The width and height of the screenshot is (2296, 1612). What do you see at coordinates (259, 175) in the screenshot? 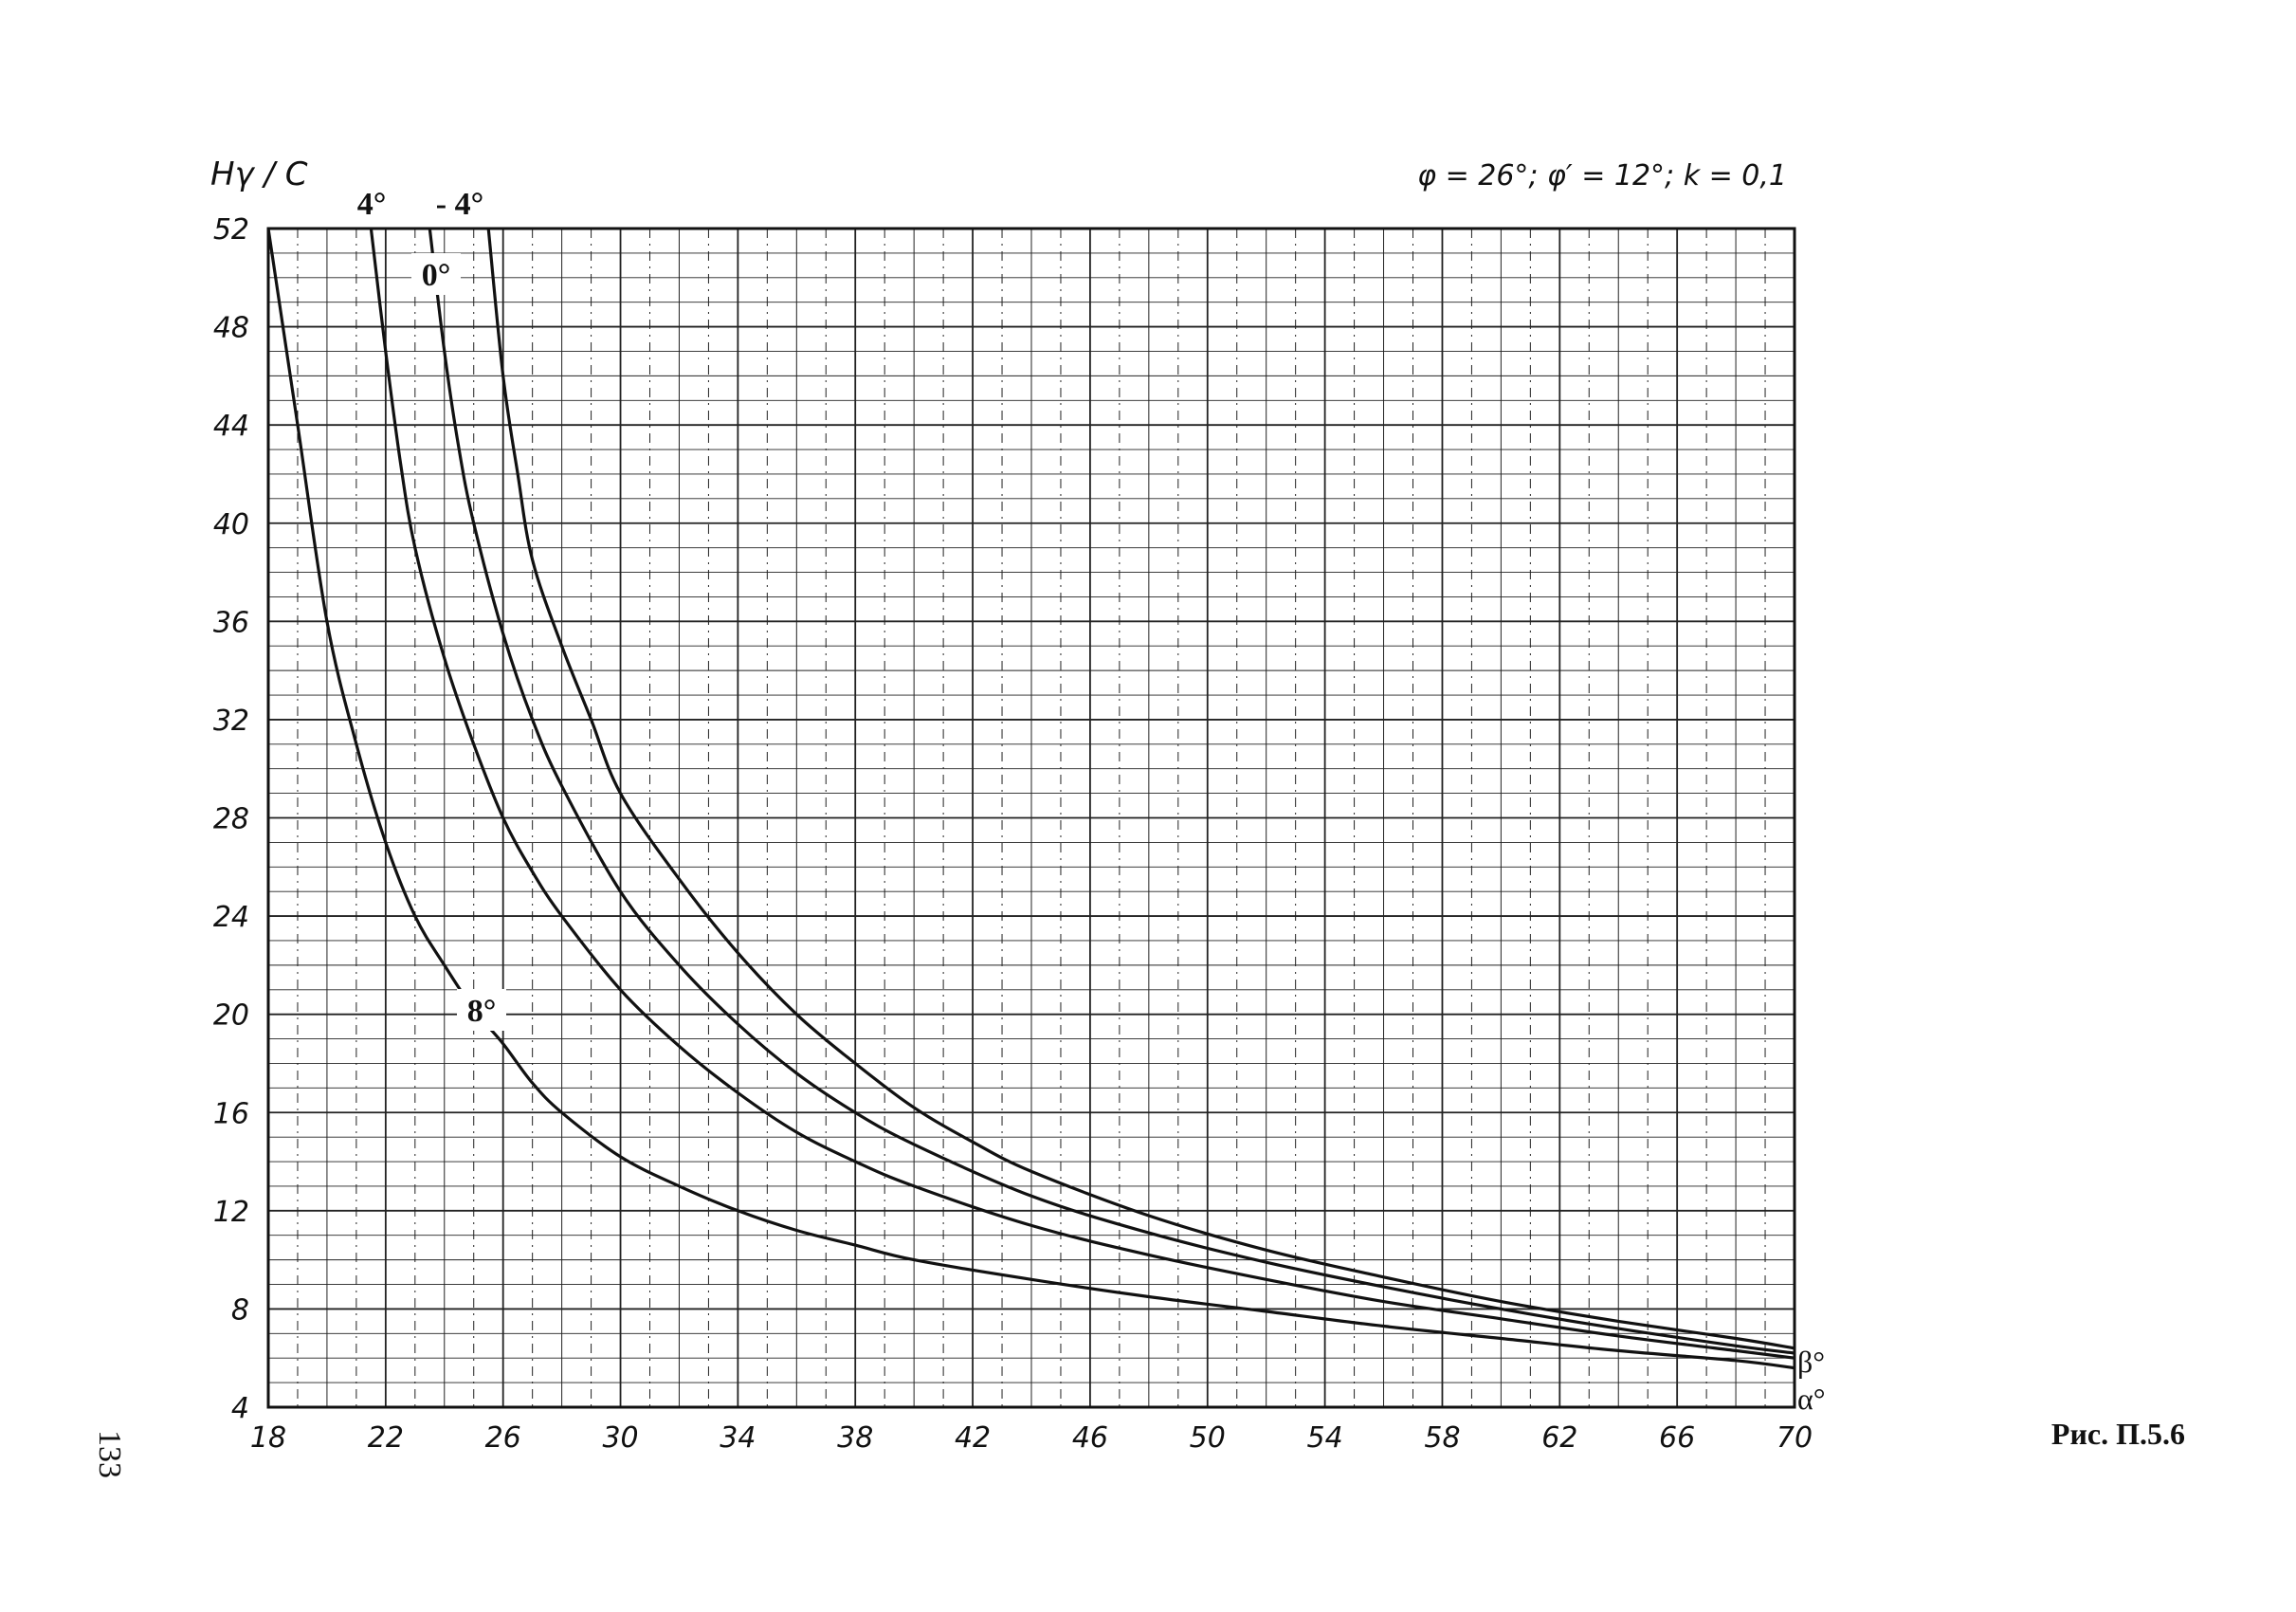
I see `y-axis-label: Hγ / C` at bounding box center [259, 175].